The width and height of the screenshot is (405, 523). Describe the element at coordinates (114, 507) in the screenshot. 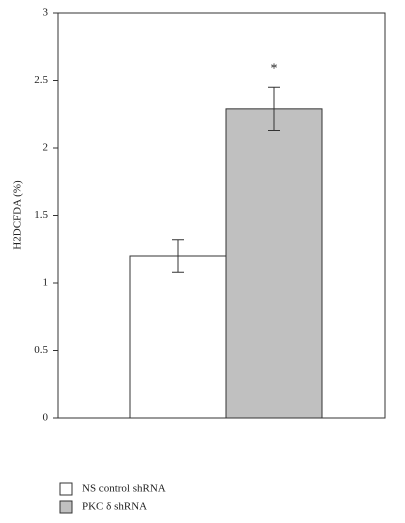

I see `legend-label: PKC δ shRNA` at that location.